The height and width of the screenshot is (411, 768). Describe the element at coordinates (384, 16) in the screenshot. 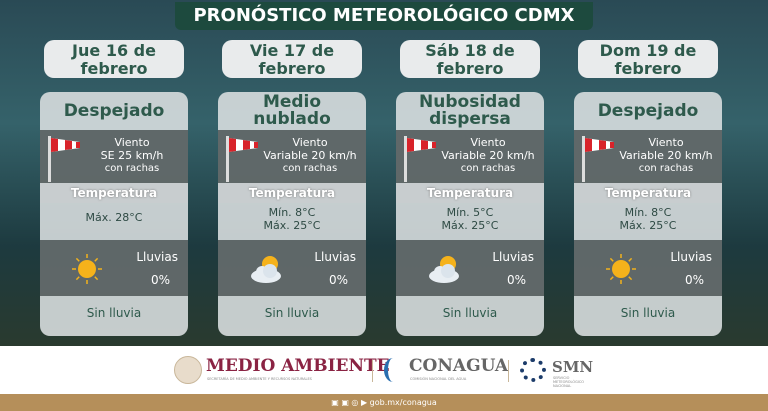

I see `page-title: PRONÓSTICO METEOROLÓGICO CDMX` at that location.